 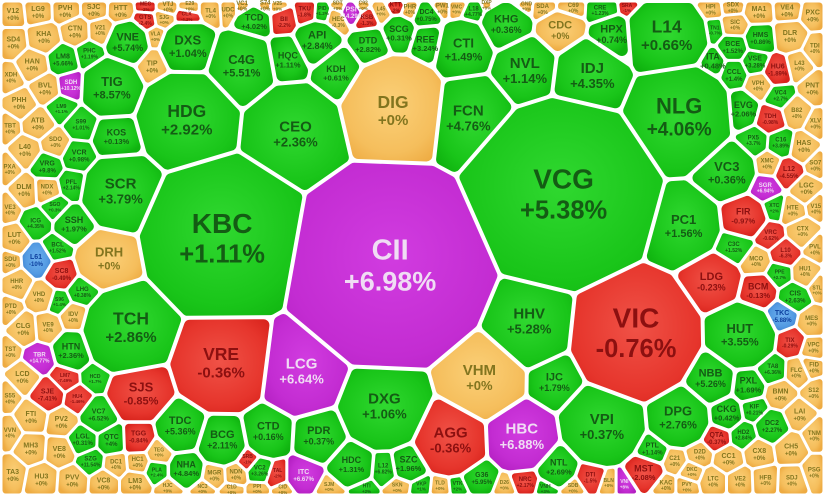 What do you see at coordinates (421, 484) in the screenshot?
I see `svg-text: VKP` at bounding box center [421, 484].